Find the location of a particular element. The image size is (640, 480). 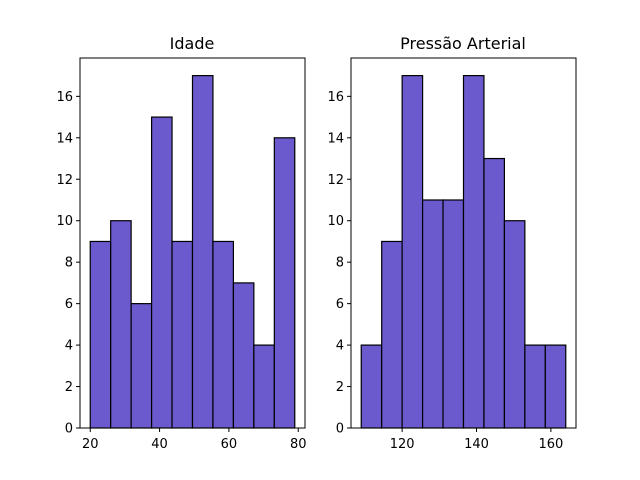

y-tick-label-pressao-arterial-7: 14 is located at coordinates (335, 138).